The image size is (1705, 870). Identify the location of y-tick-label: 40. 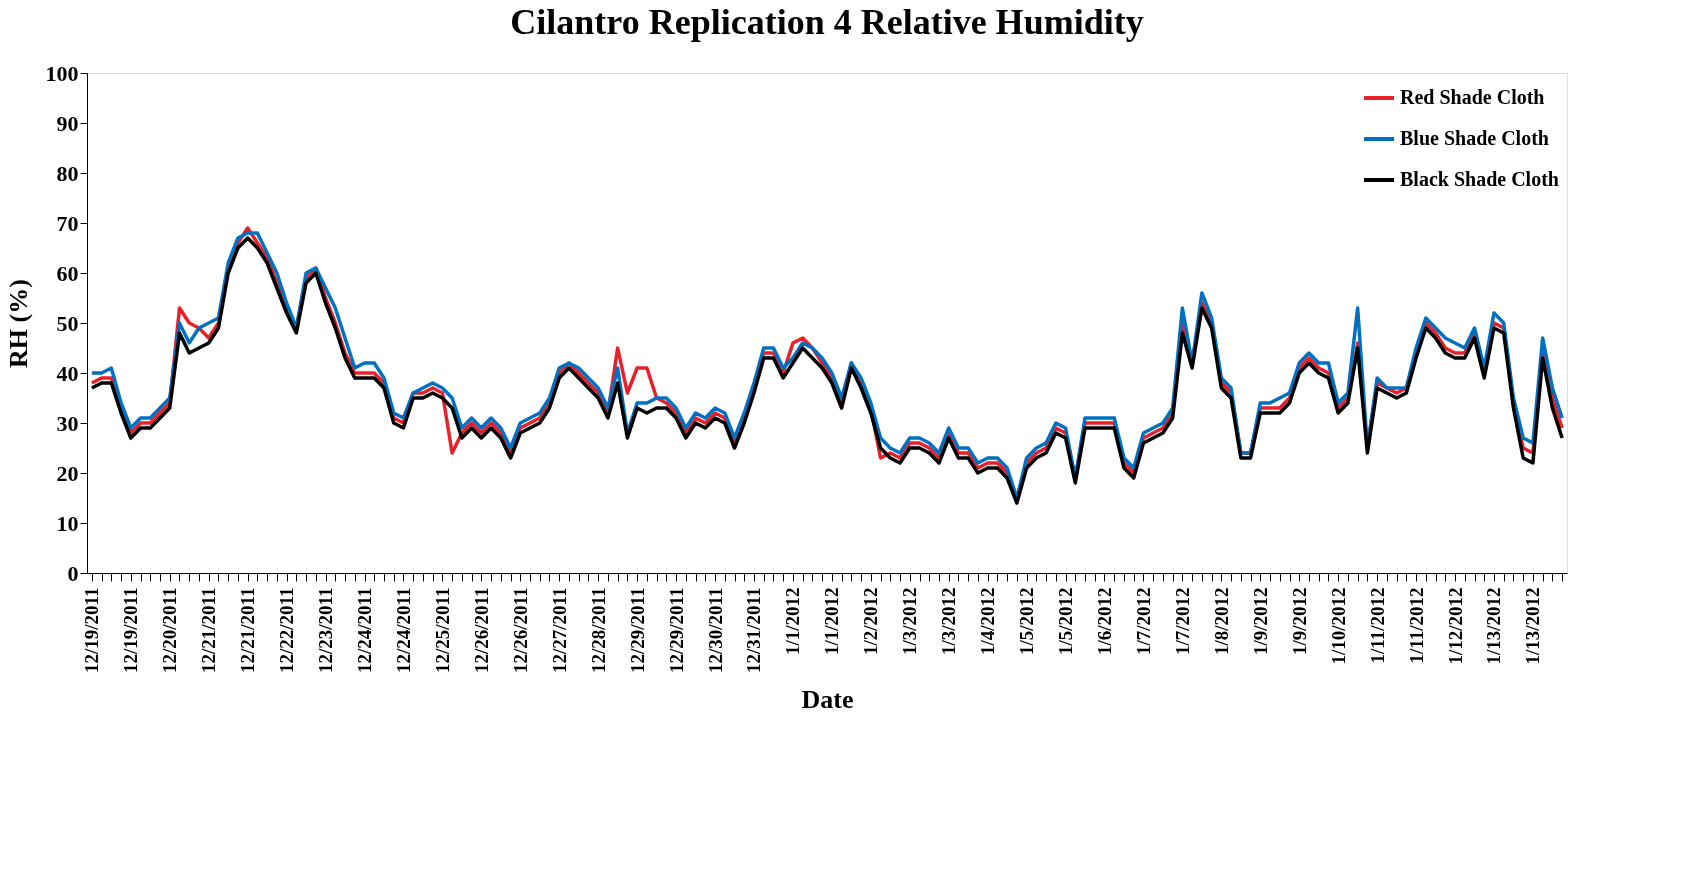
(67, 373).